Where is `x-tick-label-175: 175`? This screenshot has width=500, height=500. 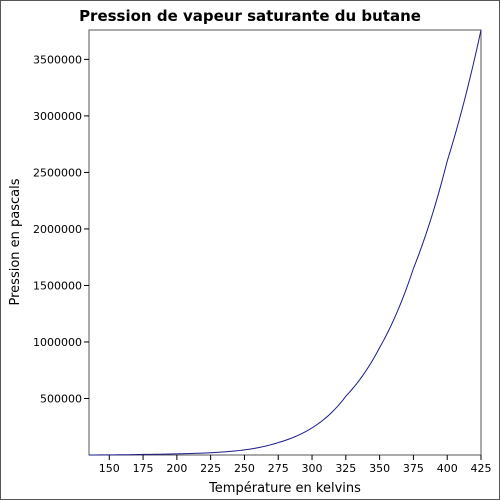 x-tick-label-175: 175 is located at coordinates (143, 468).